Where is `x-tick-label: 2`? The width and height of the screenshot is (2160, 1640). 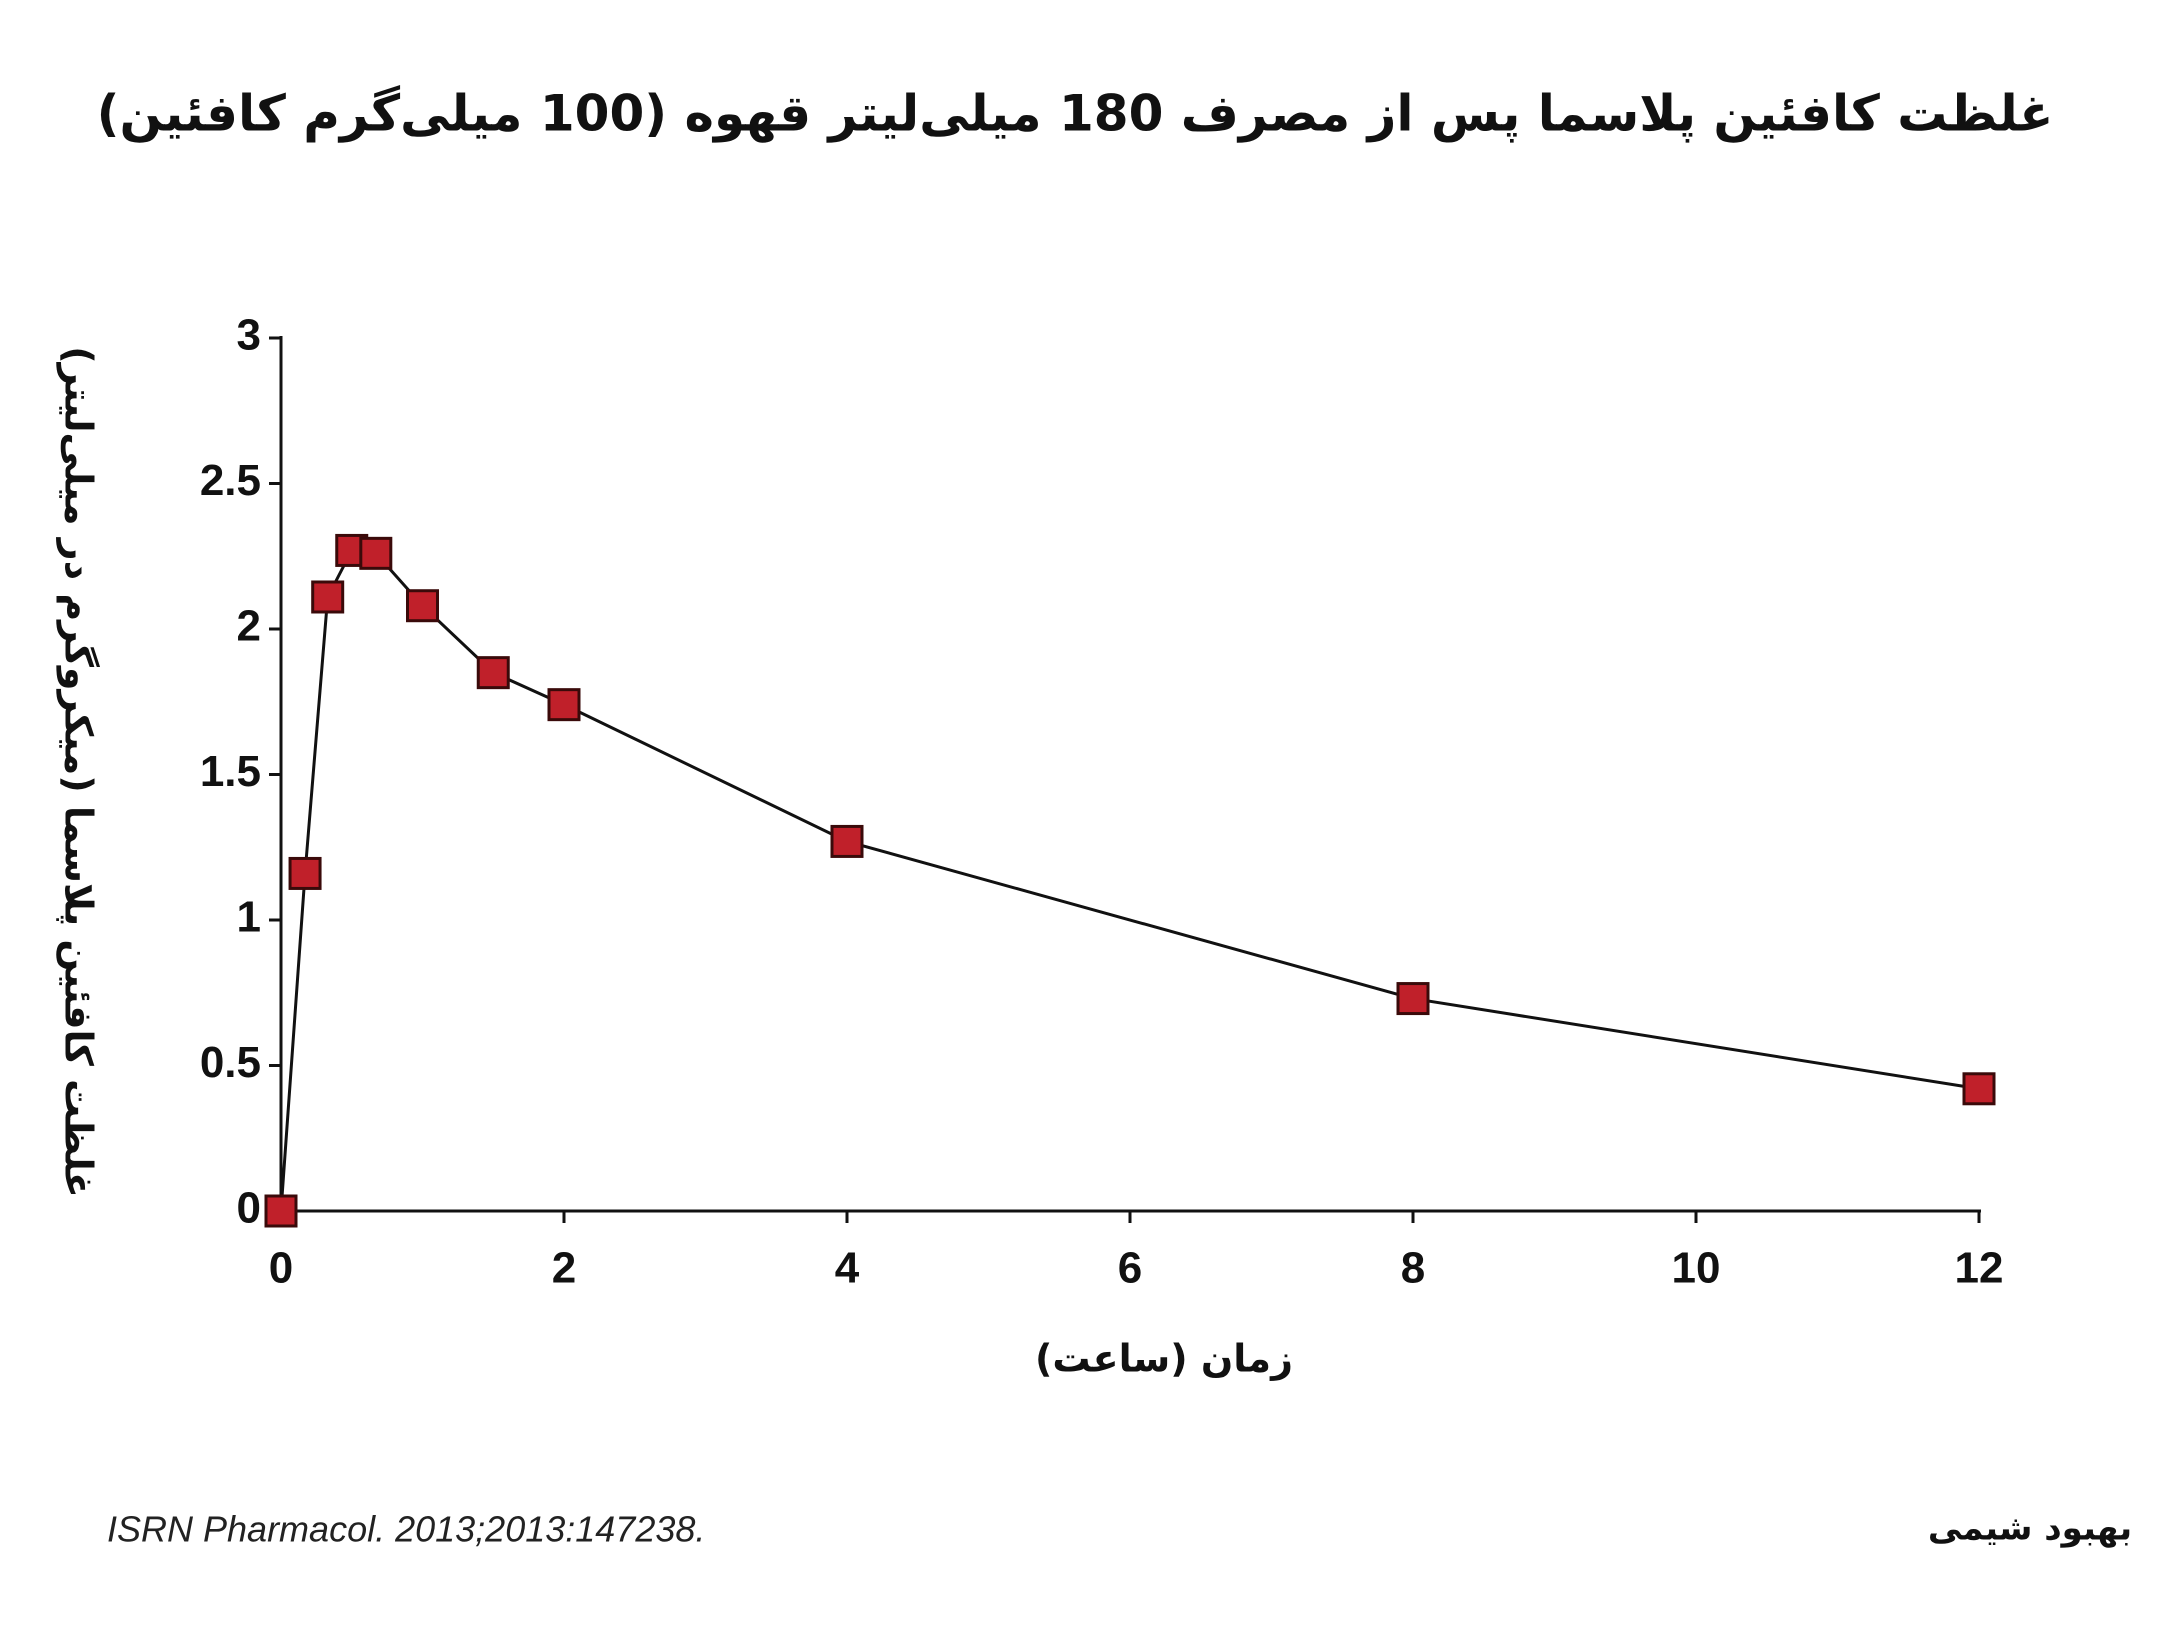
x-tick-label: 2 is located at coordinates (564, 1268).